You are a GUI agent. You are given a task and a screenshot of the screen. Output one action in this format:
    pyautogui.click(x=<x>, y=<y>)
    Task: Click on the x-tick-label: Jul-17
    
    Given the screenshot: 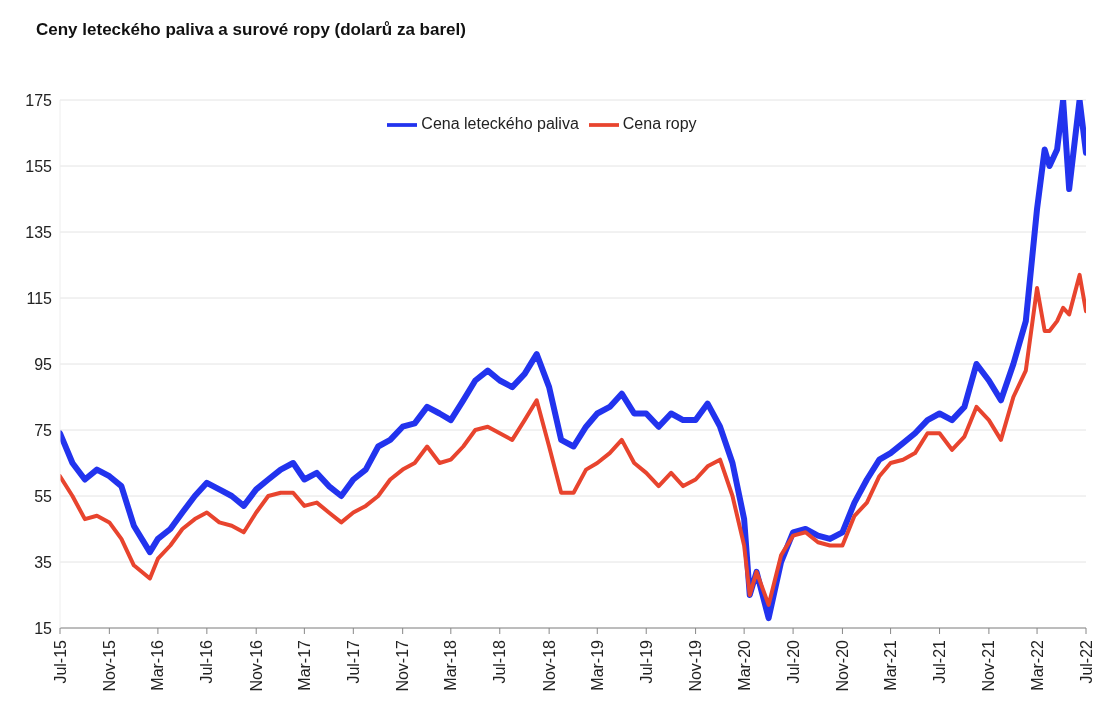 What is the action you would take?
    pyautogui.click(x=353, y=661)
    